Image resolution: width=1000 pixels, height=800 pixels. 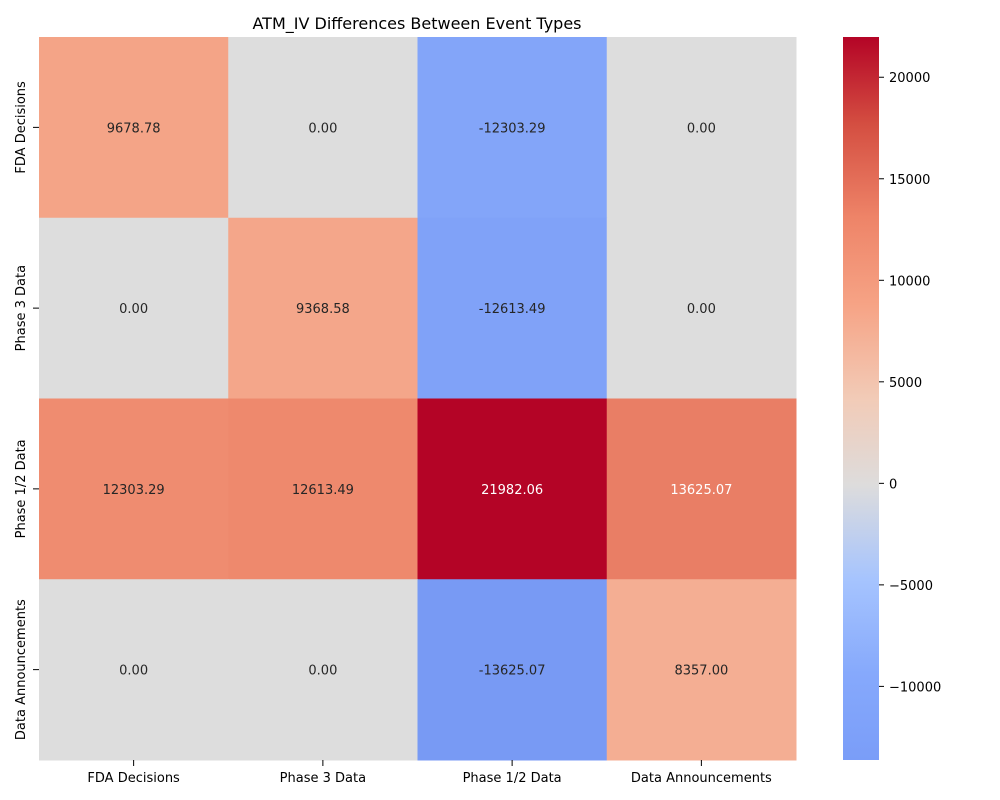 I want to click on y-tick-label: Phase 1/2 Data, so click(x=21, y=488).